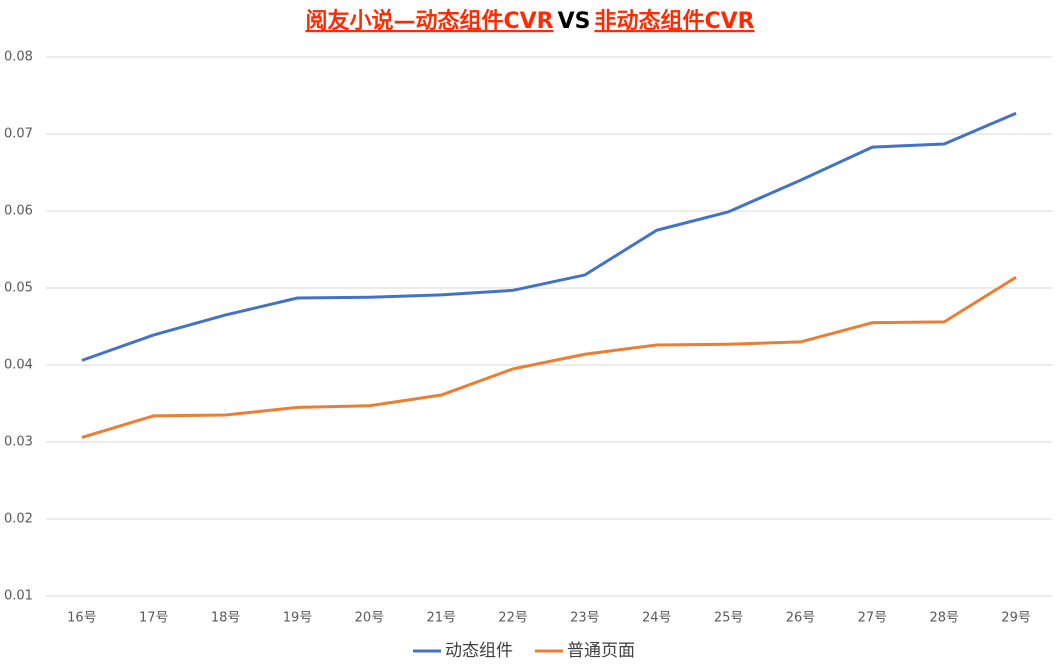  What do you see at coordinates (82, 618) in the screenshot?
I see `x-tick-label: 16号` at bounding box center [82, 618].